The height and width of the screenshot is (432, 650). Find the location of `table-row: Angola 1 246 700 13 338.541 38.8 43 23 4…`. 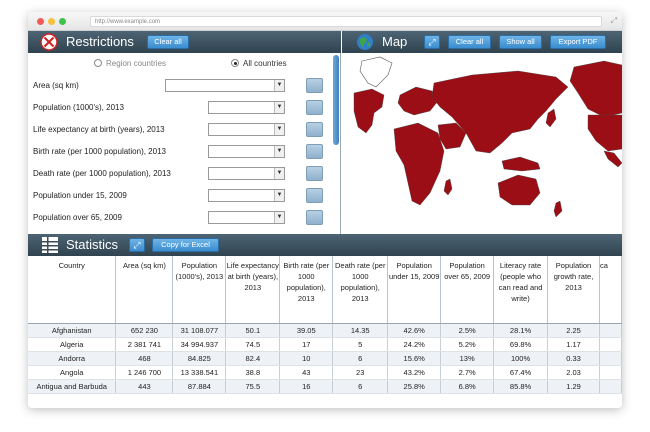

table-row: Angola 1 246 700 13 338.541 38.8 43 23 4… is located at coordinates (325, 372).